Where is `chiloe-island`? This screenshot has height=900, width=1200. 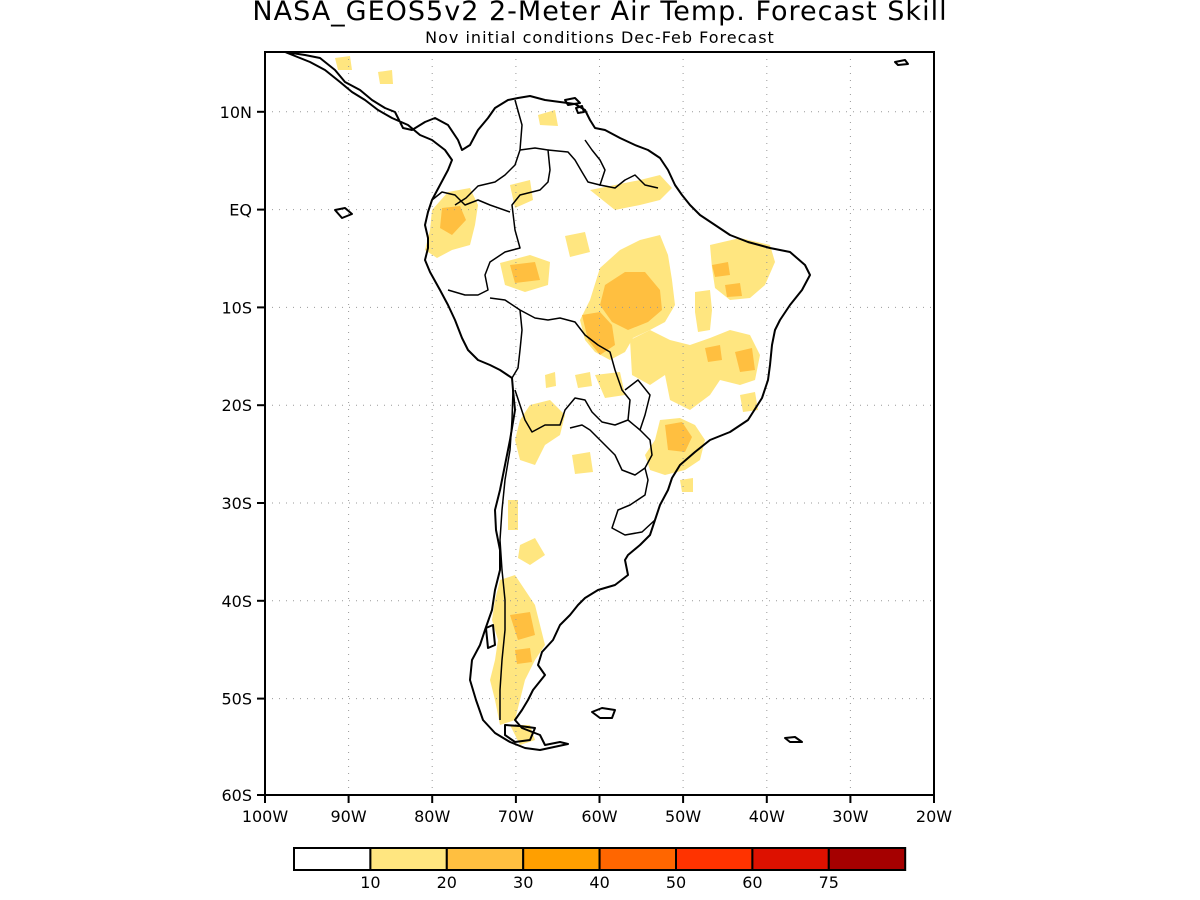
chiloe-island is located at coordinates (490, 636).